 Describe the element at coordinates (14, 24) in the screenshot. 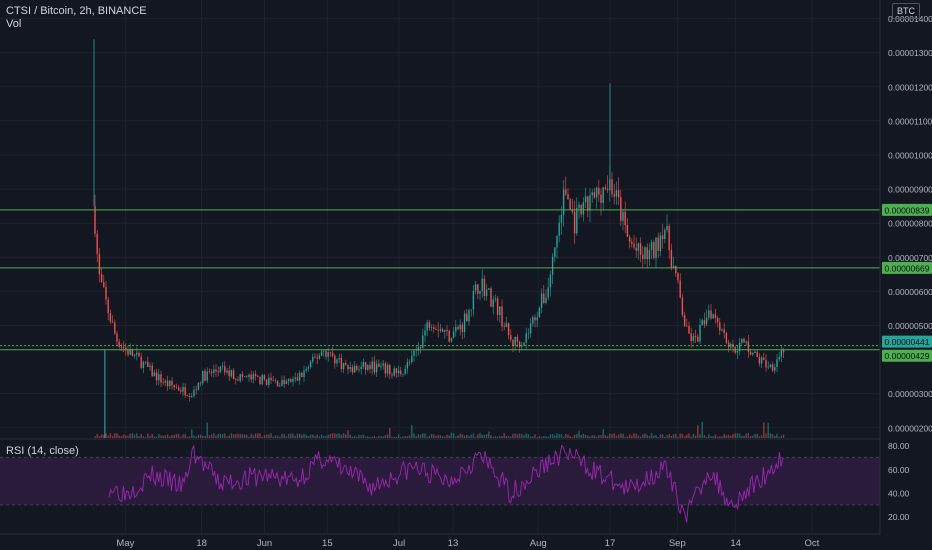

I see `volume-label: Vol` at that location.